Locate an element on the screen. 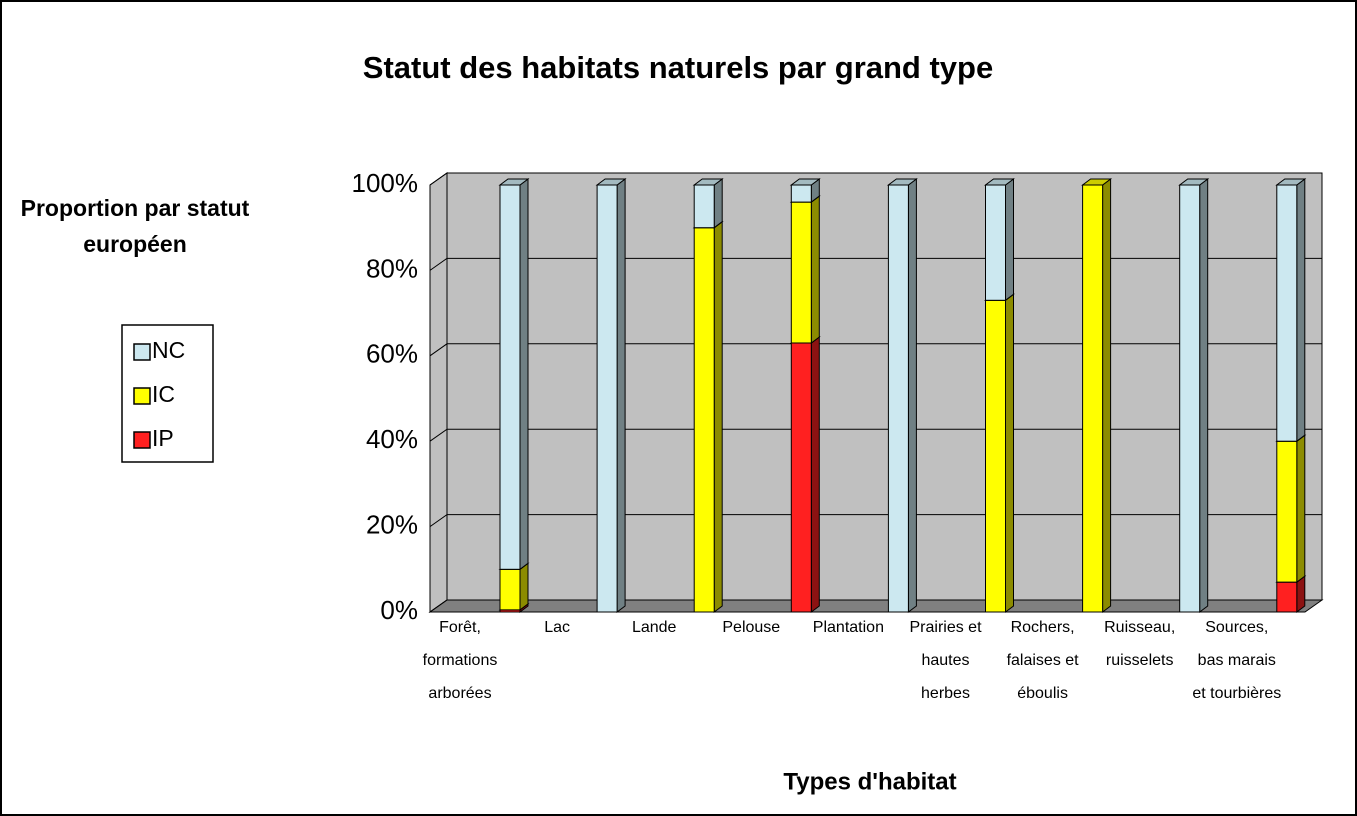 Image resolution: width=1357 pixels, height=816 pixels. y-tick-label: 20% is located at coordinates (392, 524).